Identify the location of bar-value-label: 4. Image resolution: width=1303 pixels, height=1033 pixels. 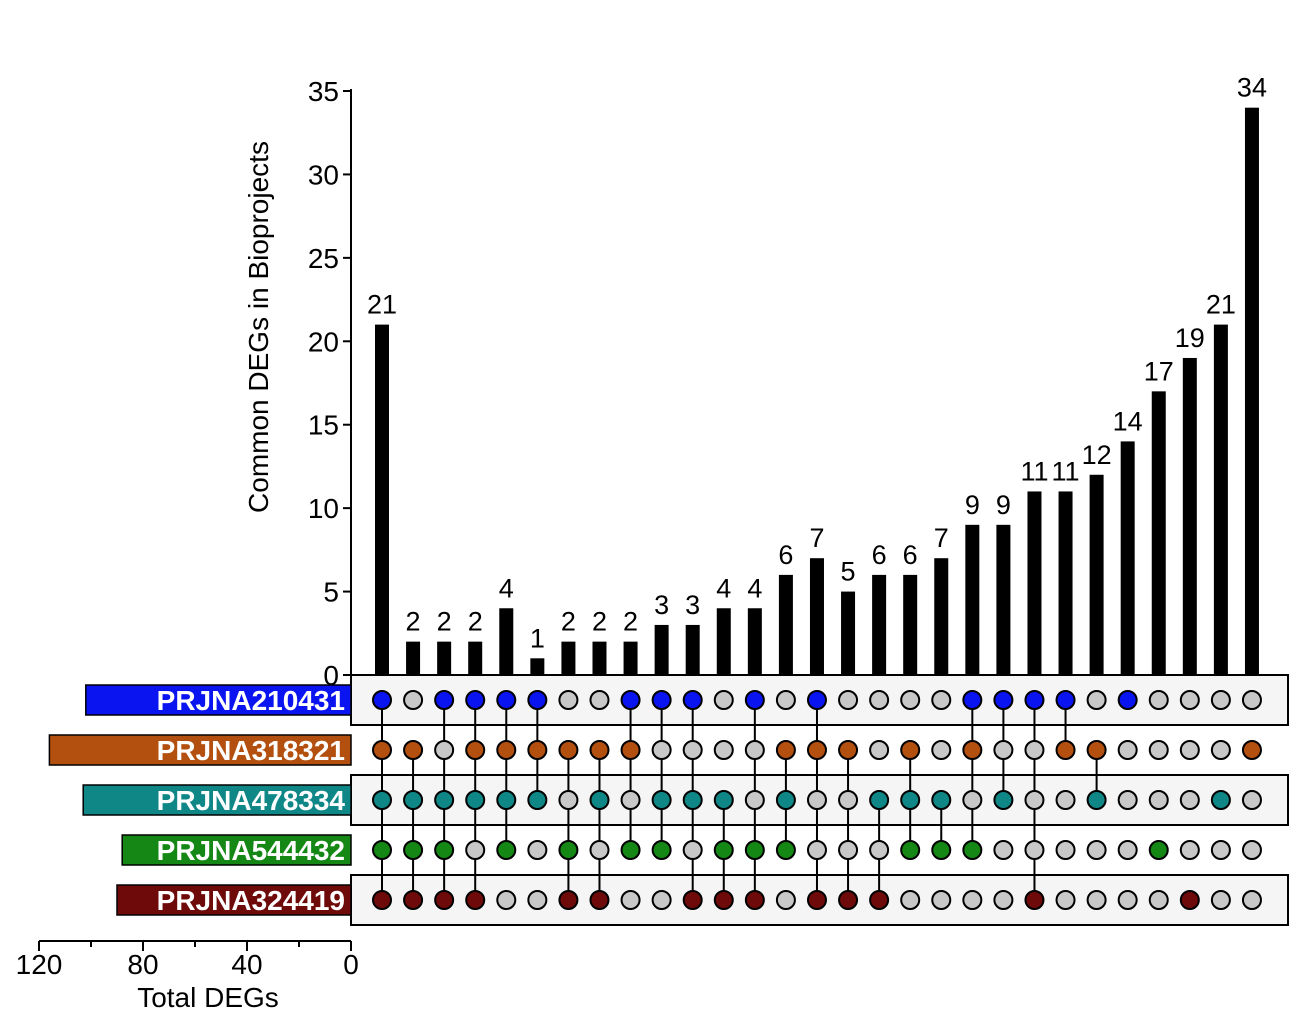
(506, 588).